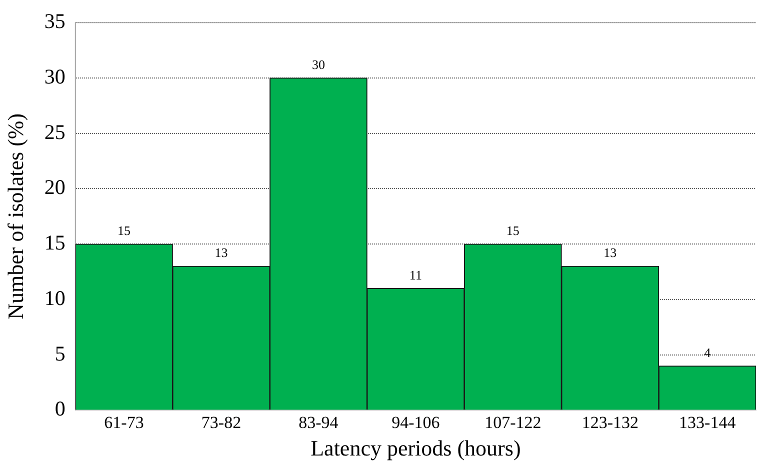 This screenshot has width=757, height=463. Describe the element at coordinates (55, 242) in the screenshot. I see `y-tick-label: 15` at that location.